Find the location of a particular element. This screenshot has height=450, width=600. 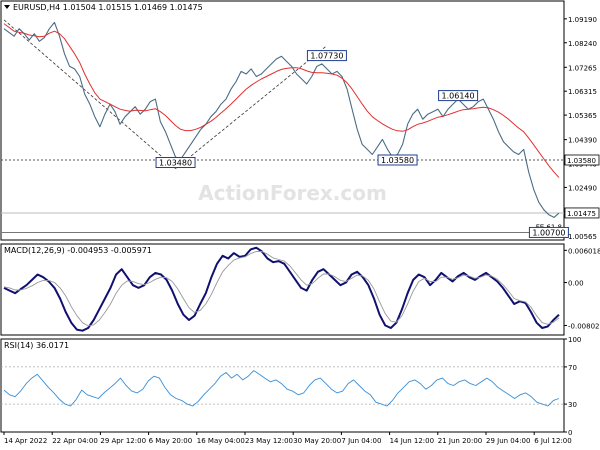

x-tick-label: 6 May 20:00 is located at coordinates (171, 441).